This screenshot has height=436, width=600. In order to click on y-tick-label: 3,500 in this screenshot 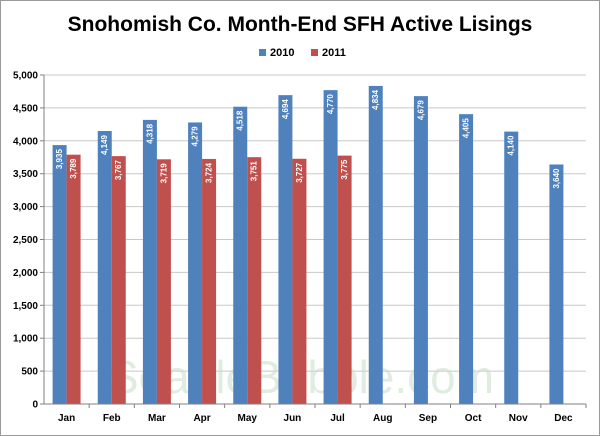, I will do `click(25, 174)`.